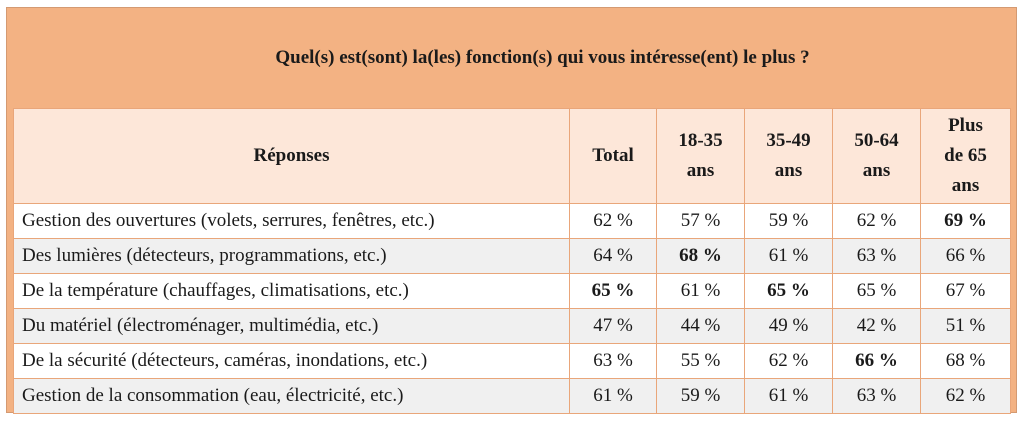 Image resolution: width=1024 pixels, height=421 pixels. Describe the element at coordinates (700, 221) in the screenshot. I see `value-cell: 57 %` at that location.